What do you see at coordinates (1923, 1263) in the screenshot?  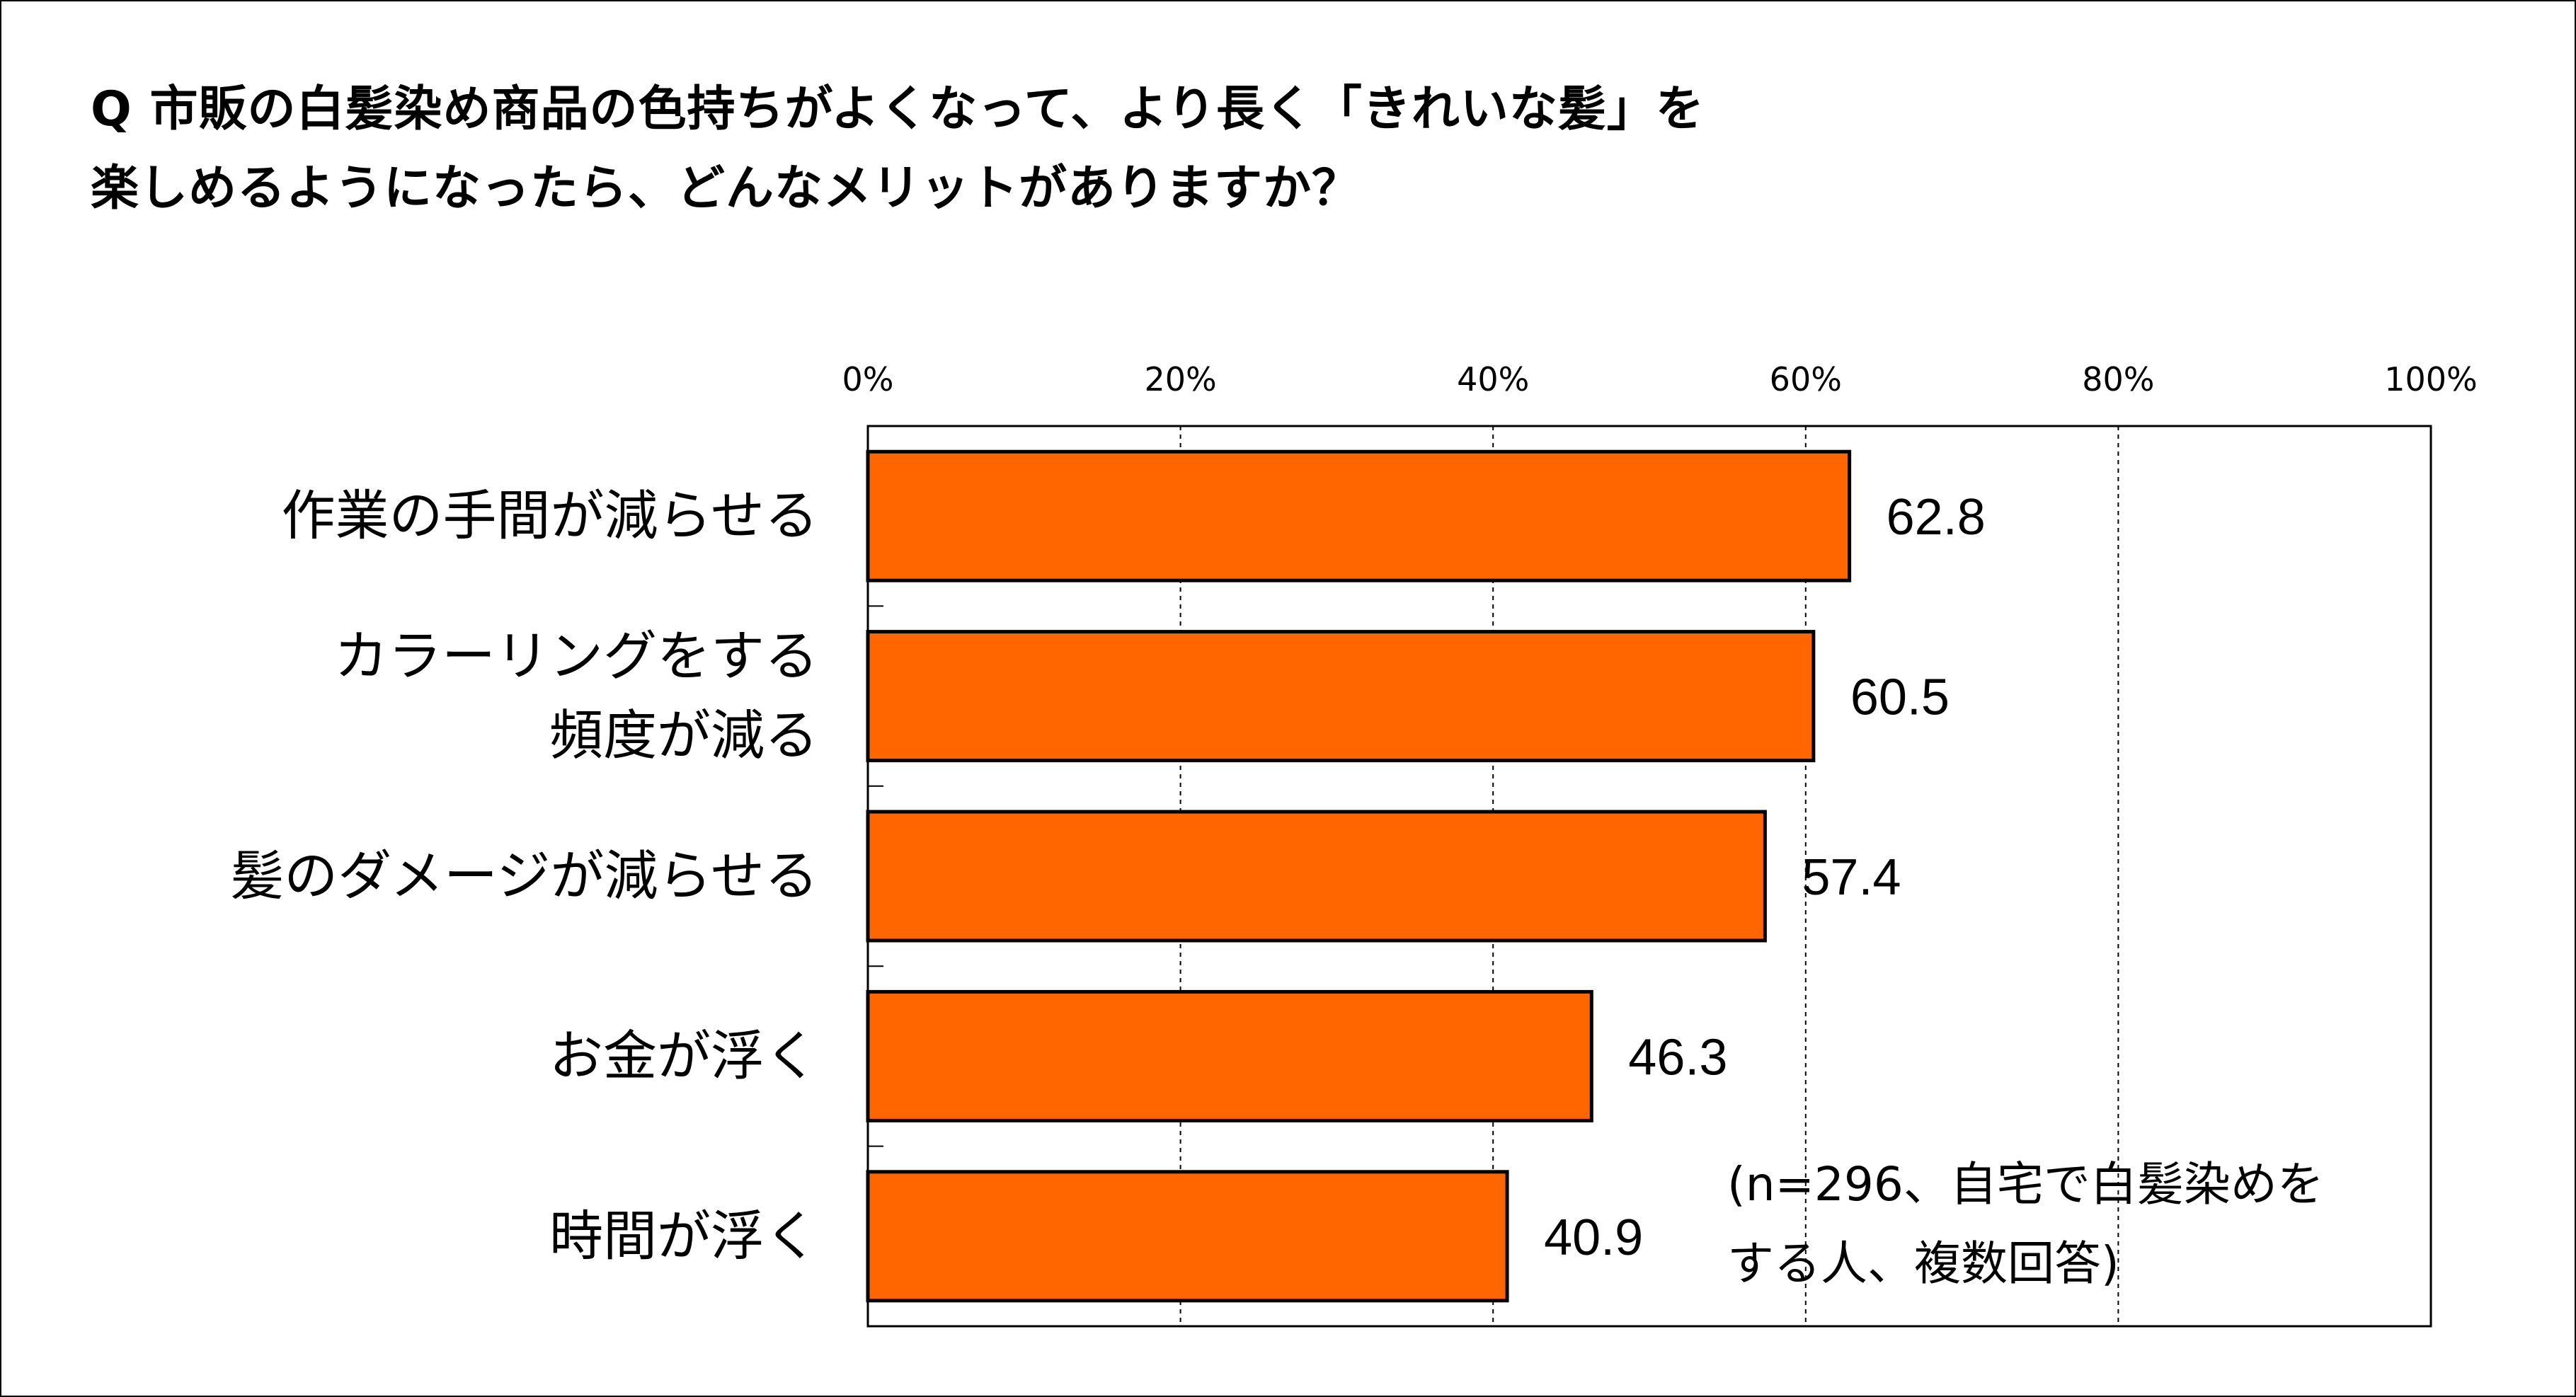 I see `sample-note-line-2: する人、複数回答)` at bounding box center [1923, 1263].